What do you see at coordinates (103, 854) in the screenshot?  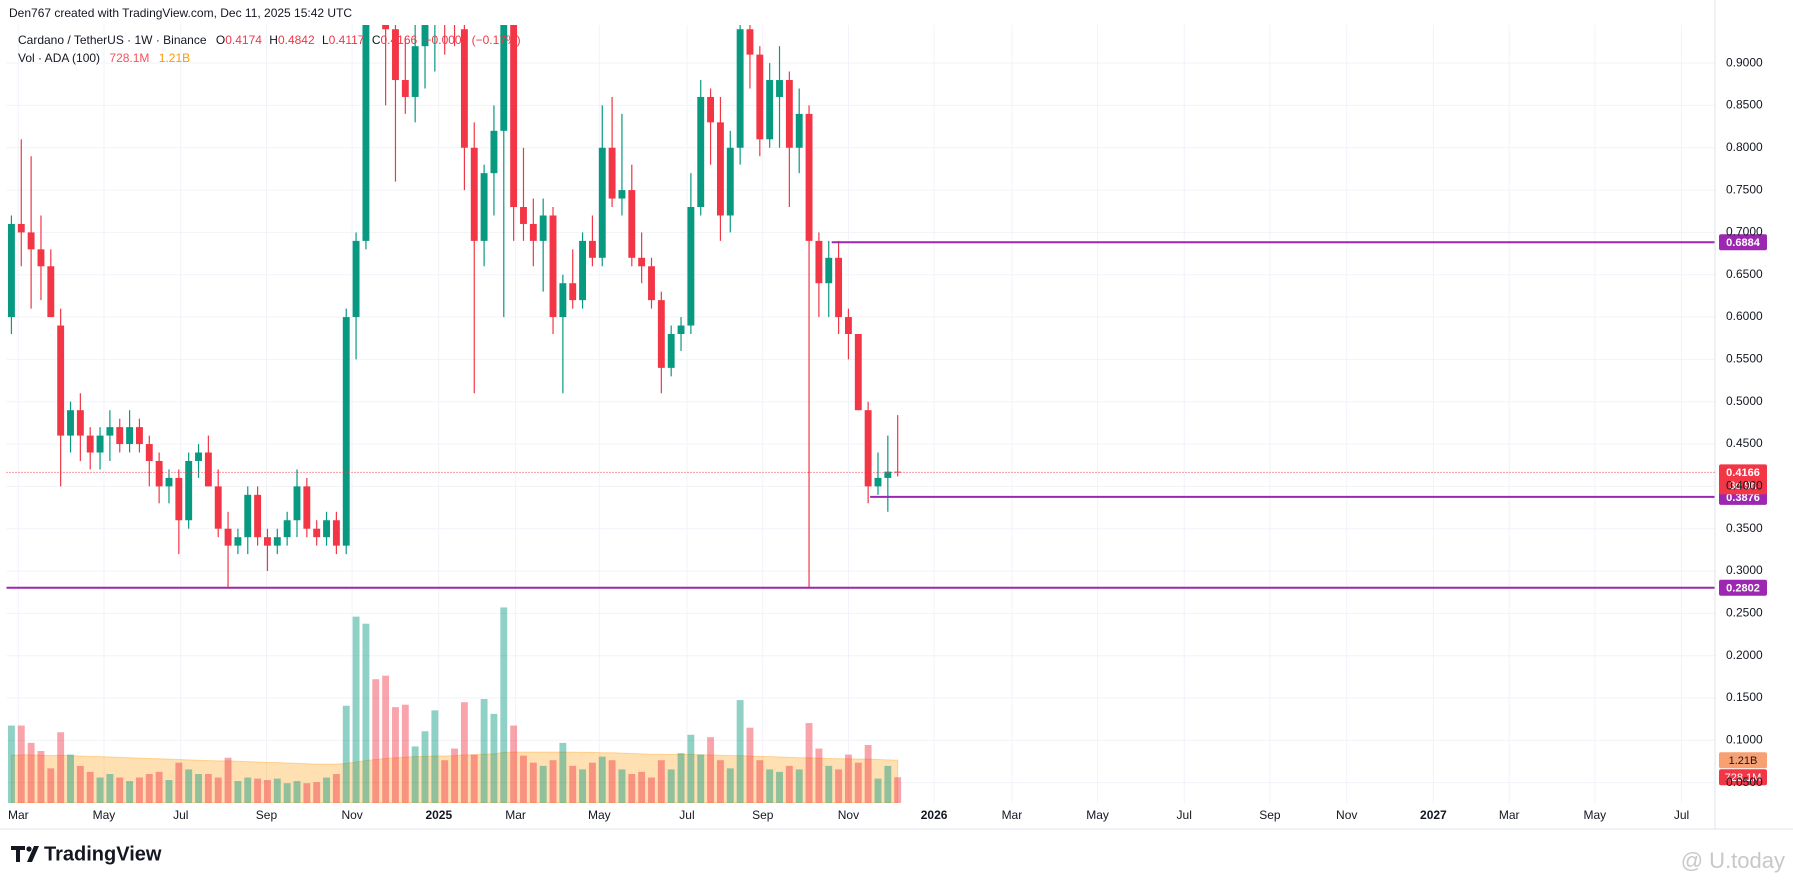 I see `brand-name: TradingView` at bounding box center [103, 854].